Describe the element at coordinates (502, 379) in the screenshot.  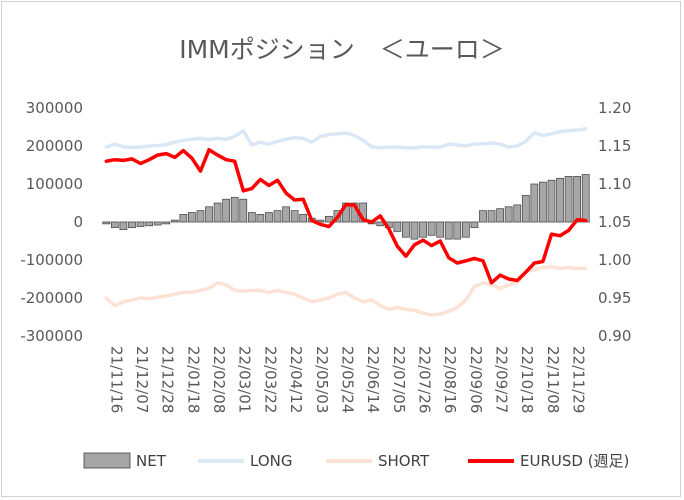
I see `x-tick-label: 22/09/27` at that location.